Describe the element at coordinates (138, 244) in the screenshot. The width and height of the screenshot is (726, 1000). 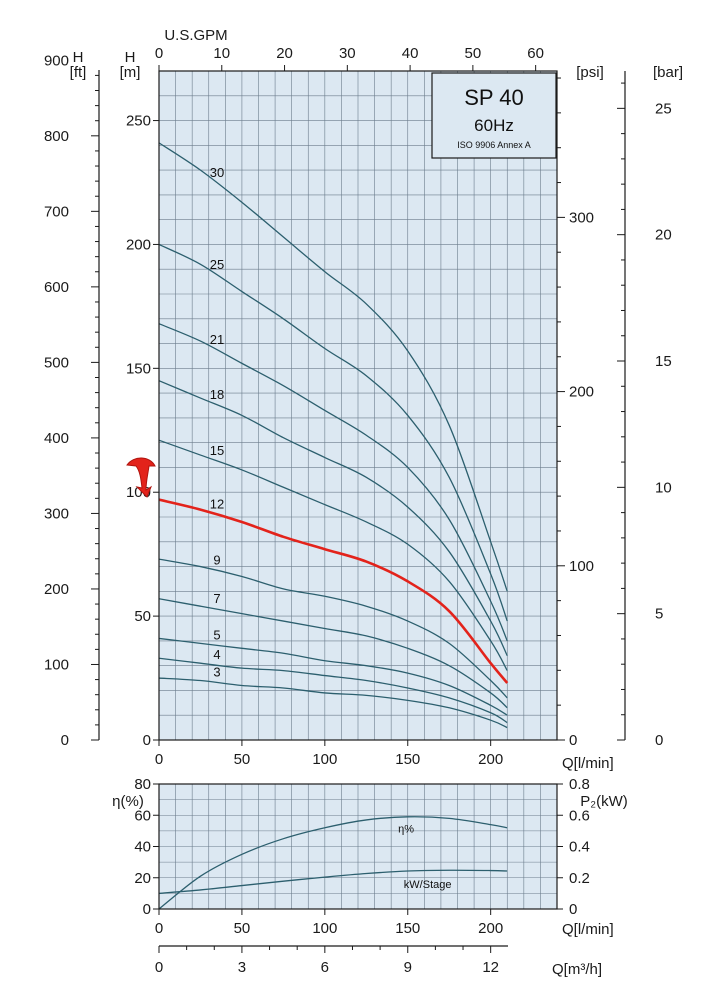
I see `m-tick-label: 200` at that location.